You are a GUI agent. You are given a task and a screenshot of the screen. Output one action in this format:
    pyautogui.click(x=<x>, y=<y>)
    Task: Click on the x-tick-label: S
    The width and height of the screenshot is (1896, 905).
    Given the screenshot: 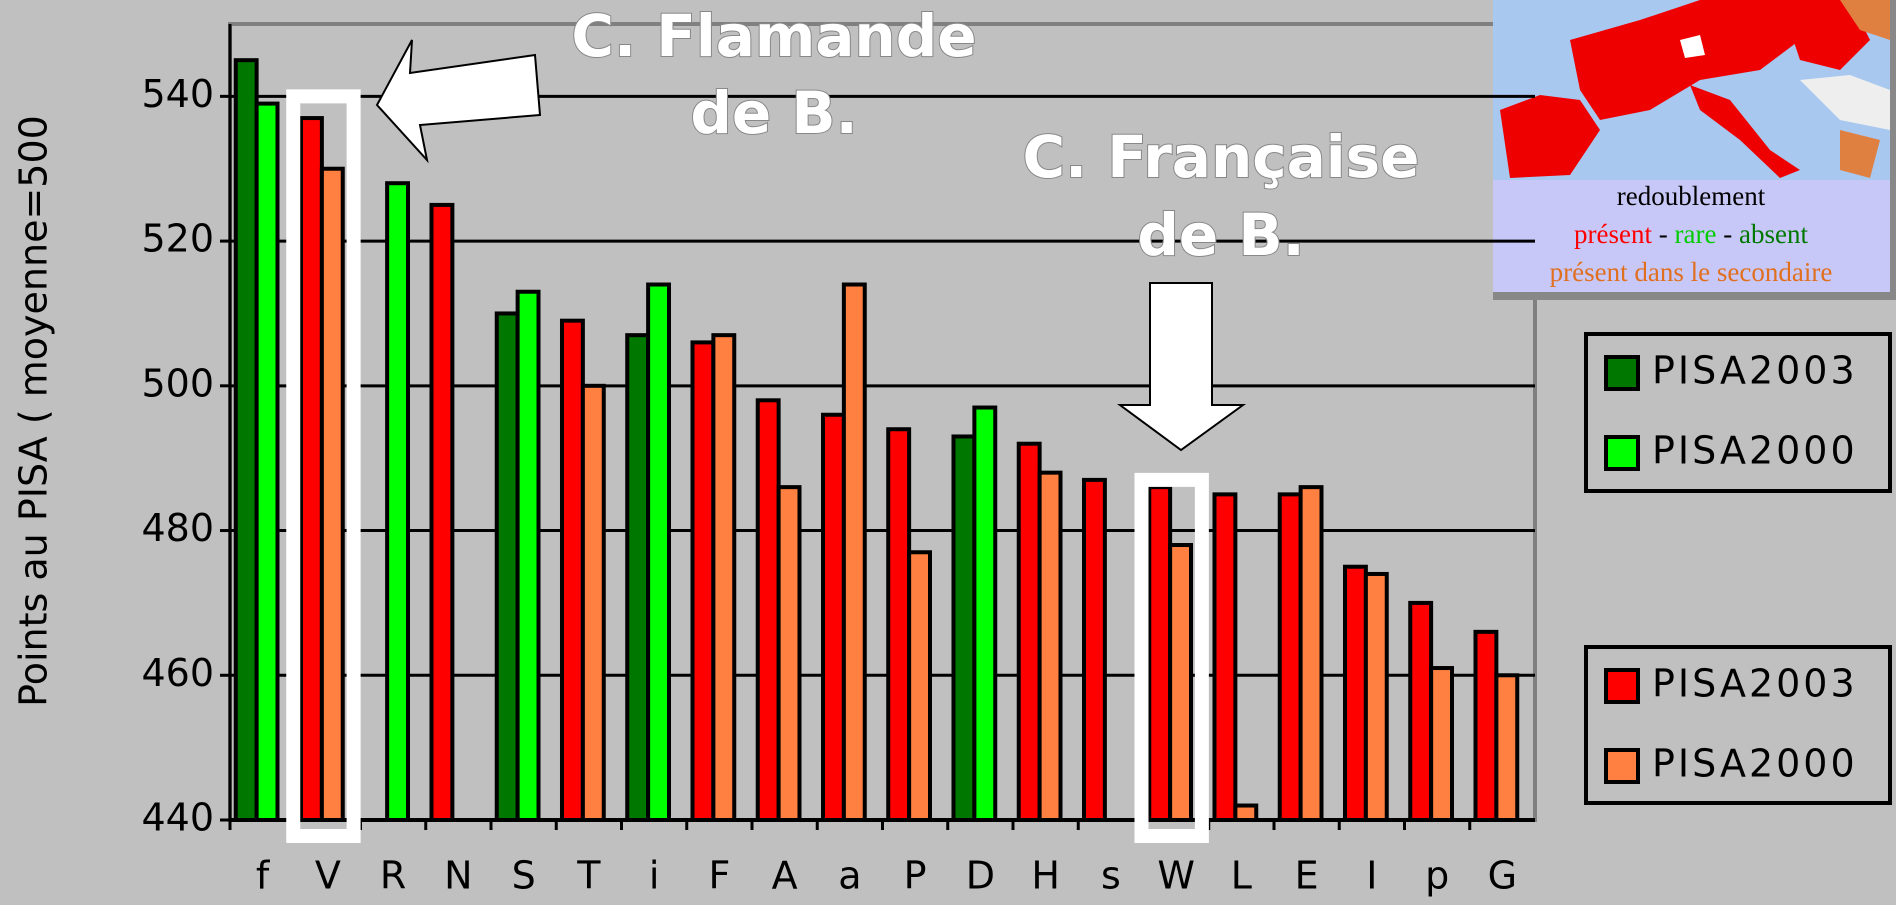 What is the action you would take?
    pyautogui.click(x=524, y=876)
    